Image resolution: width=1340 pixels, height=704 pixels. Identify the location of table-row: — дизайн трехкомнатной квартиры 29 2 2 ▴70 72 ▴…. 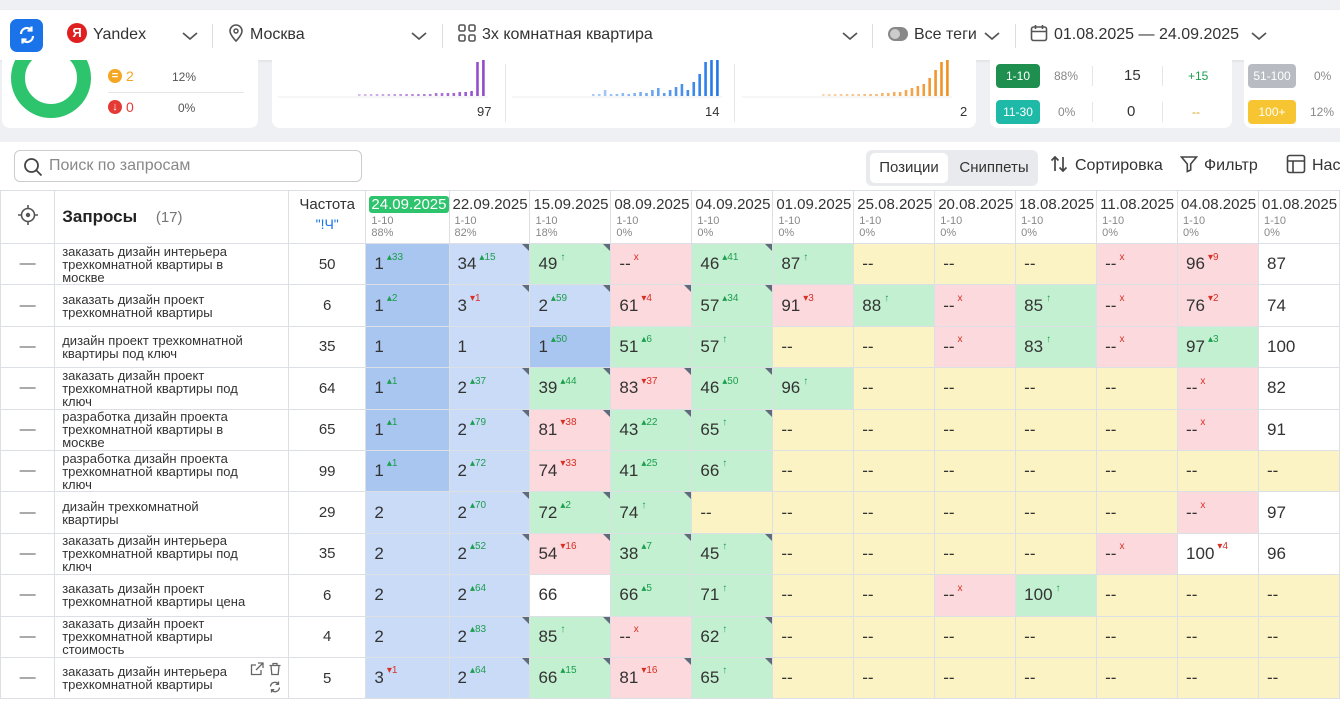
(670, 512).